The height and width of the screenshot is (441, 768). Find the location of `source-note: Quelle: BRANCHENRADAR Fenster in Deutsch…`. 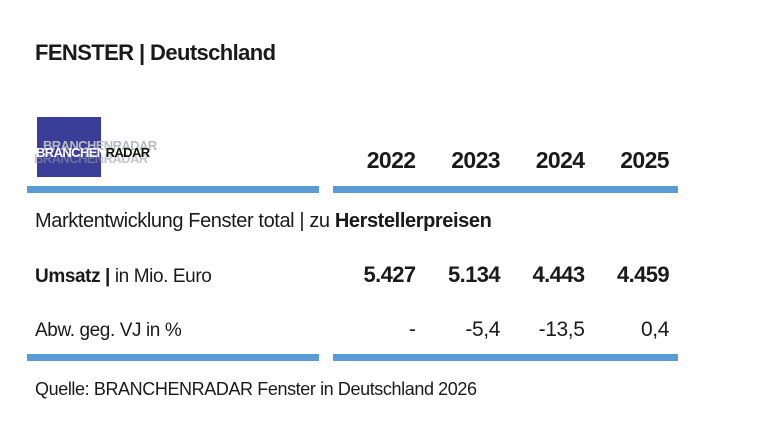

source-note: Quelle: BRANCHENRADAR Fenster in Deutsch… is located at coordinates (256, 389).